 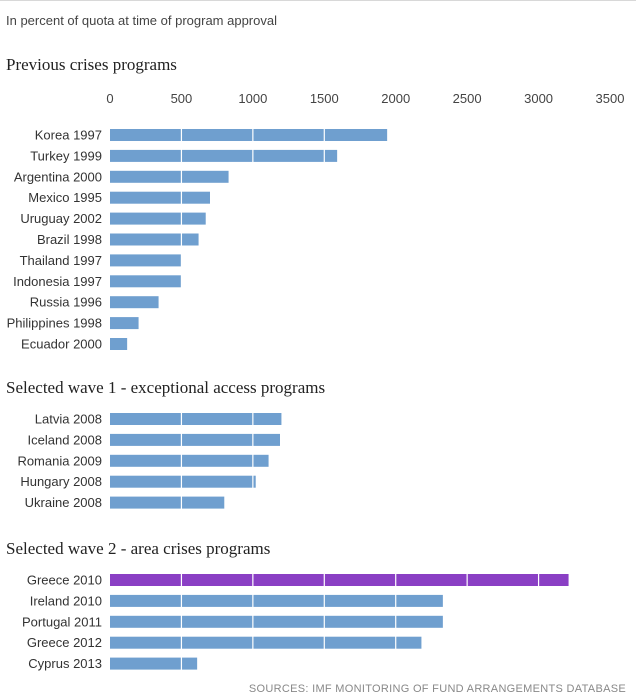 I want to click on category-label: Argentina 2000, so click(x=58, y=176).